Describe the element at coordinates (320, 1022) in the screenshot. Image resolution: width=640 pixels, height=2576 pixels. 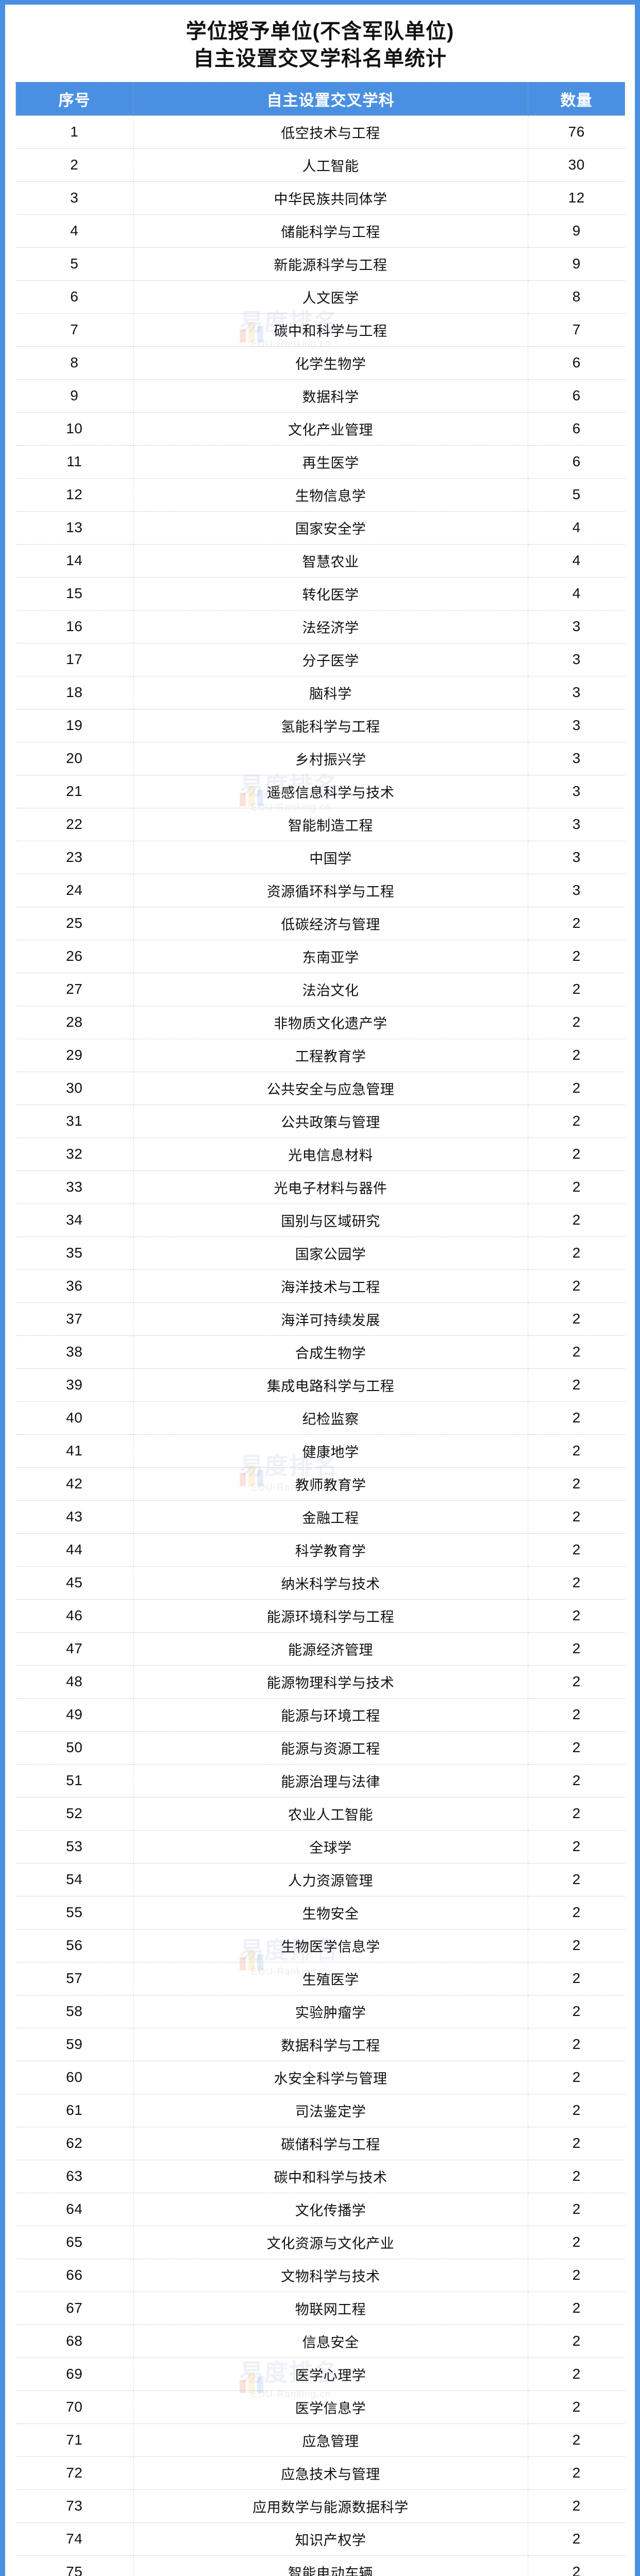
I see `table-row: 28 非物质文化遗产学 2` at that location.